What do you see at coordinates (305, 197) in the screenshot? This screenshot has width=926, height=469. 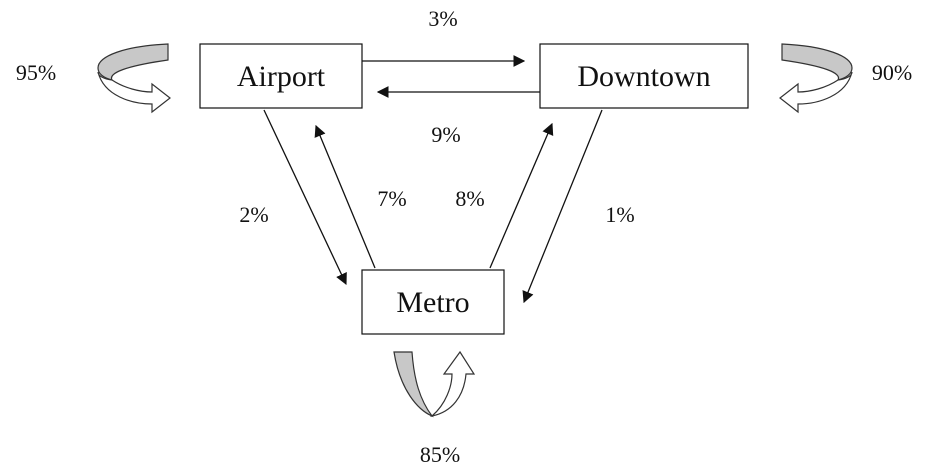 I see `edge-airport-to-metro` at bounding box center [305, 197].